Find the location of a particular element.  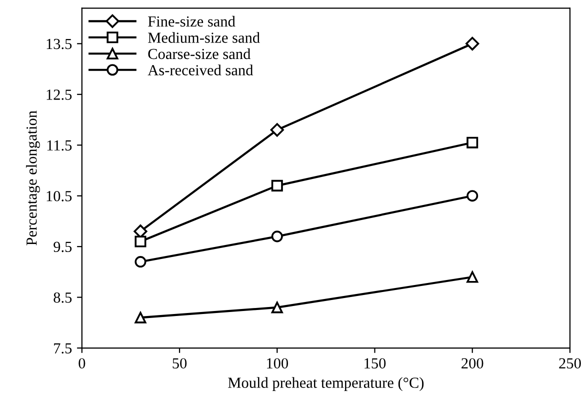

y-tick-label: 12.5 is located at coordinates (59, 95).